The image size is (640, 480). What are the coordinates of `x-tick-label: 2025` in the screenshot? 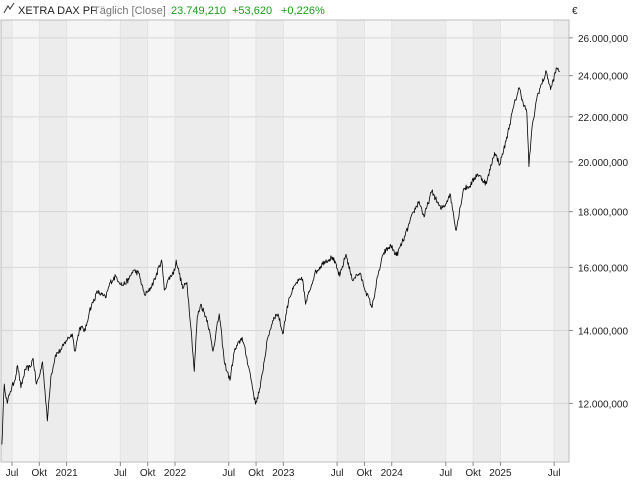 It's located at (500, 473).